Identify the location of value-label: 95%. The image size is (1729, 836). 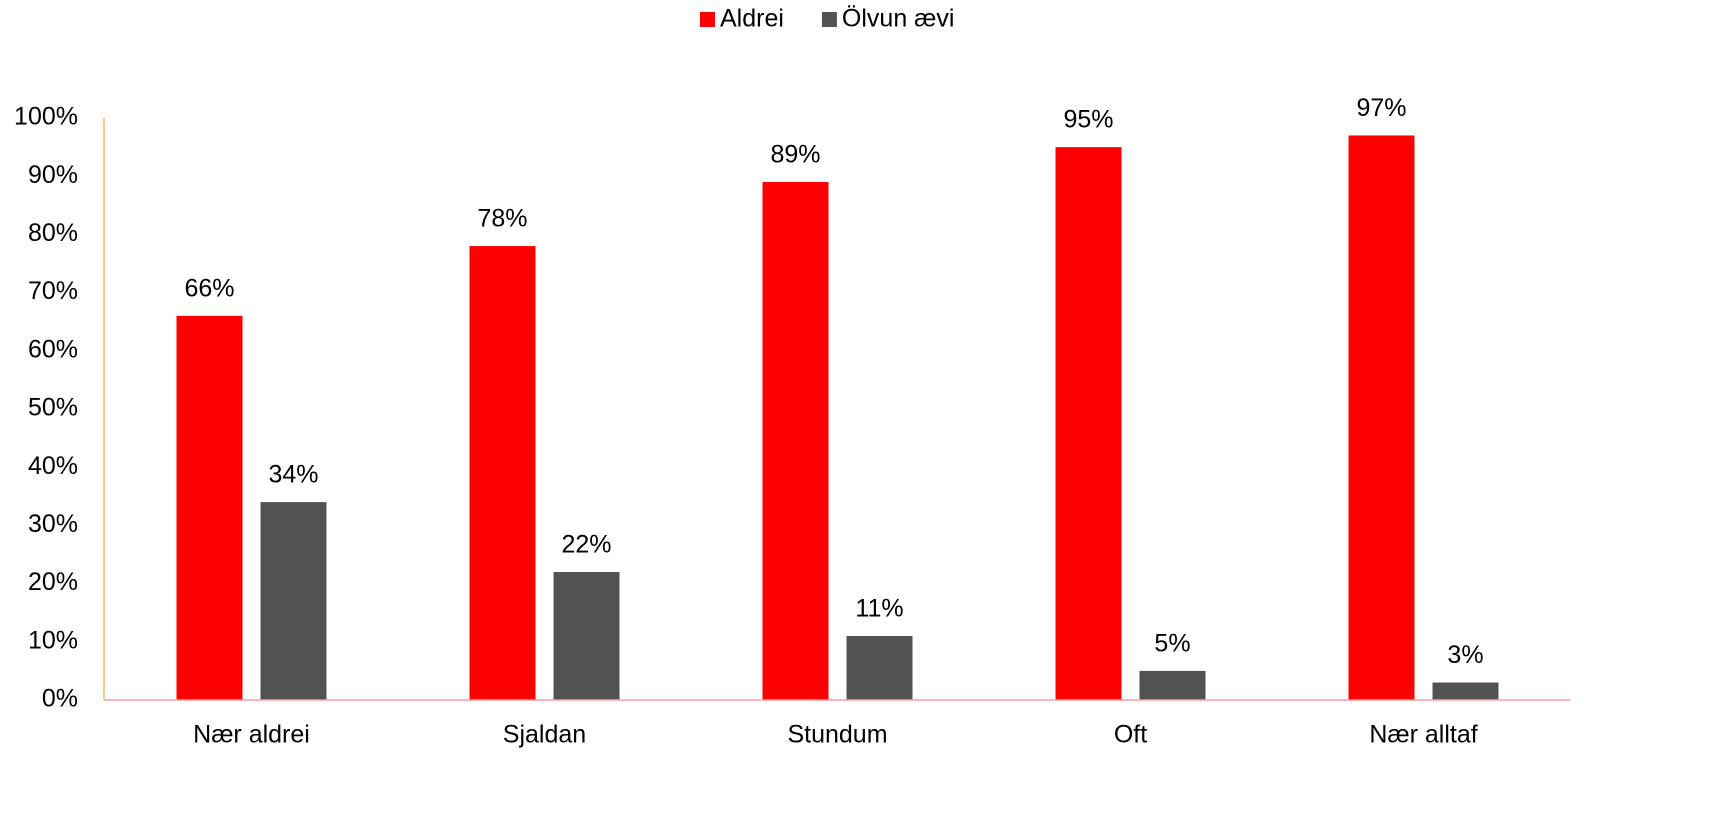
(1088, 120).